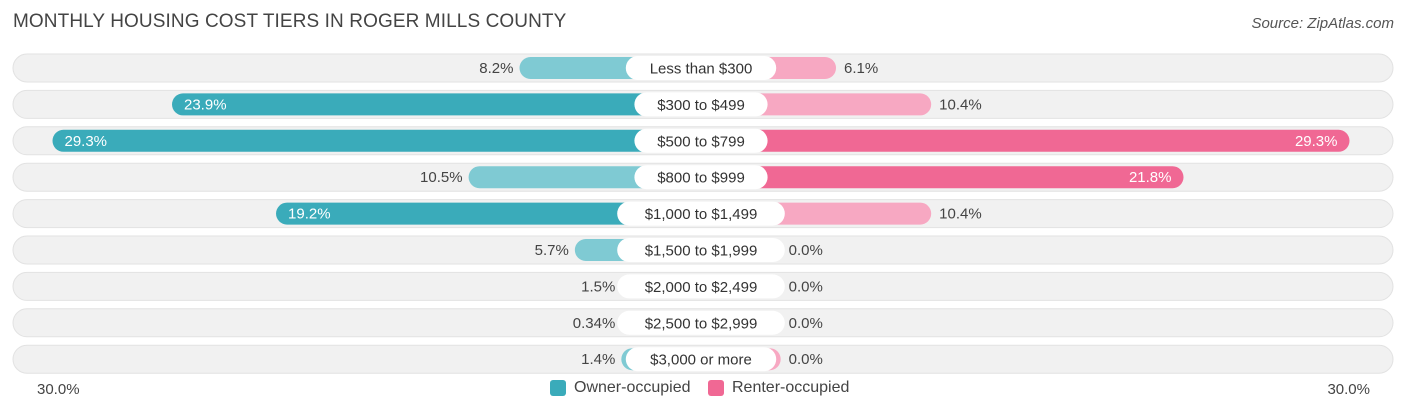 This screenshot has width=1406, height=414. I want to click on bar-row: $2,500 to $2,999 0.34% 0.0%, so click(703, 323).